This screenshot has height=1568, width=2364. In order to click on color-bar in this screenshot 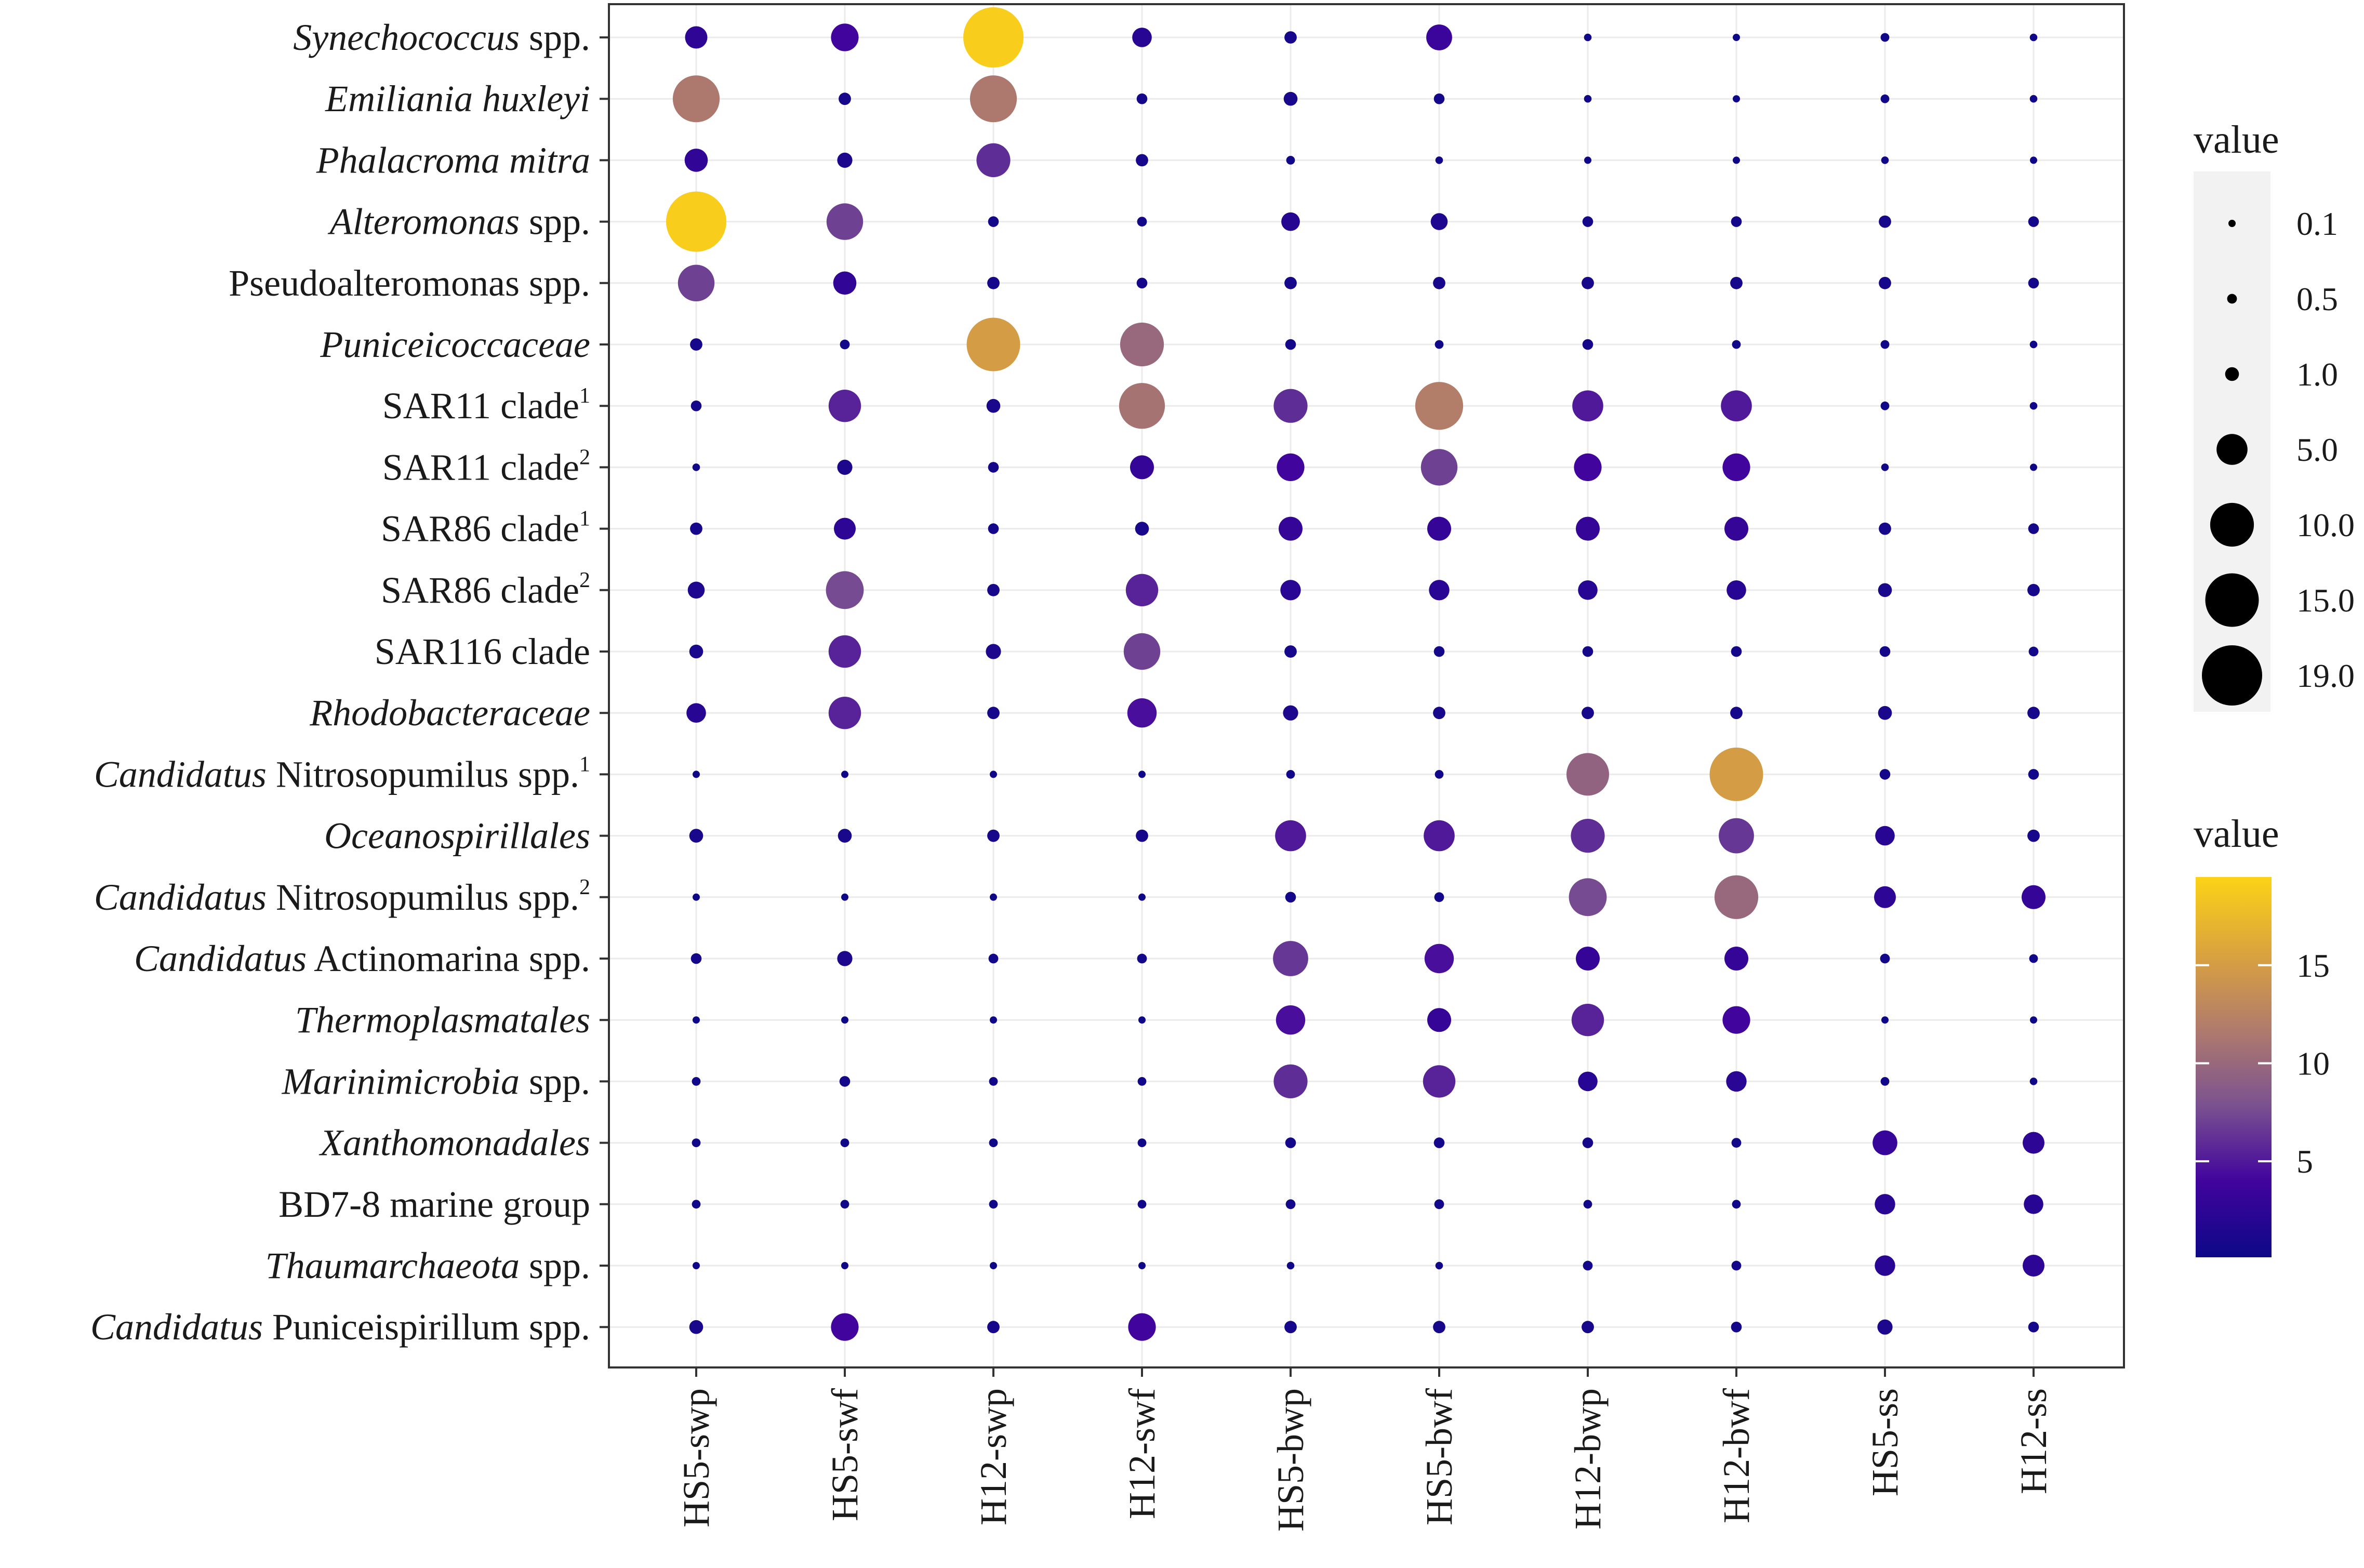, I will do `click(2234, 1067)`.